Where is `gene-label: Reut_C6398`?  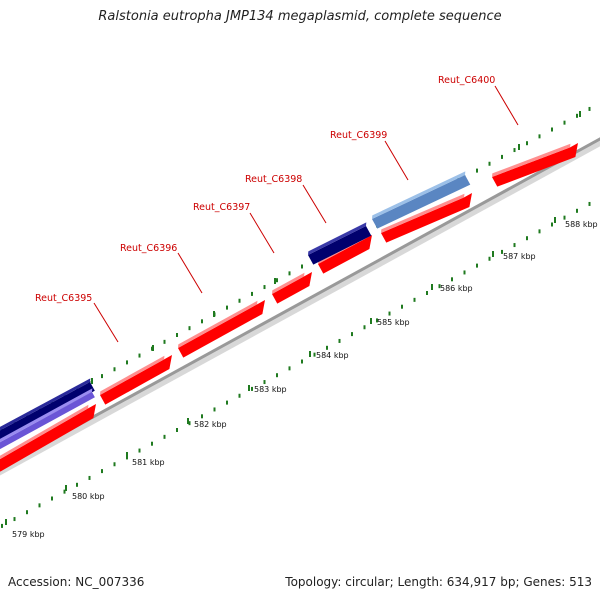
gene-label: Reut_C6398 is located at coordinates (273, 179).